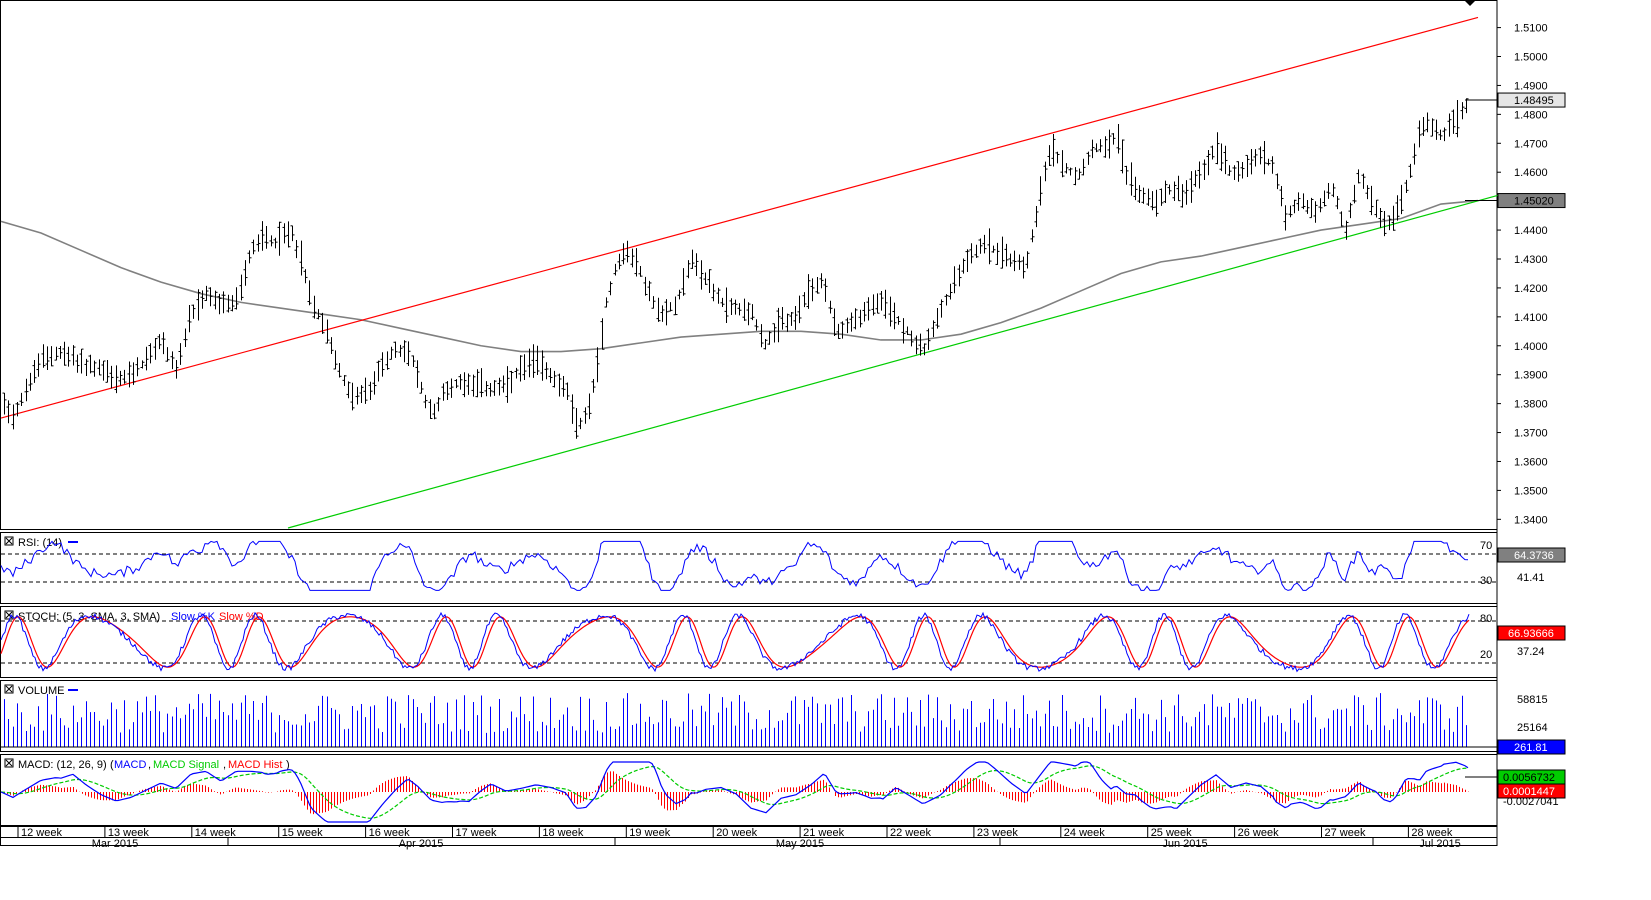  What do you see at coordinates (1171, 833) in the screenshot?
I see `week-label: 25 week` at bounding box center [1171, 833].